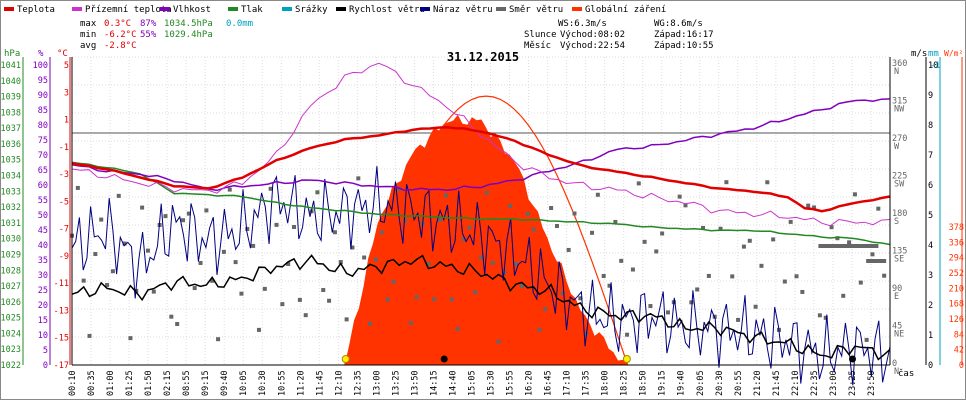 Image resolution: width=966 pixels, height=400 pixels. What do you see at coordinates (45, 366) in the screenshot?
I see `pct-tick: 0` at bounding box center [45, 366].